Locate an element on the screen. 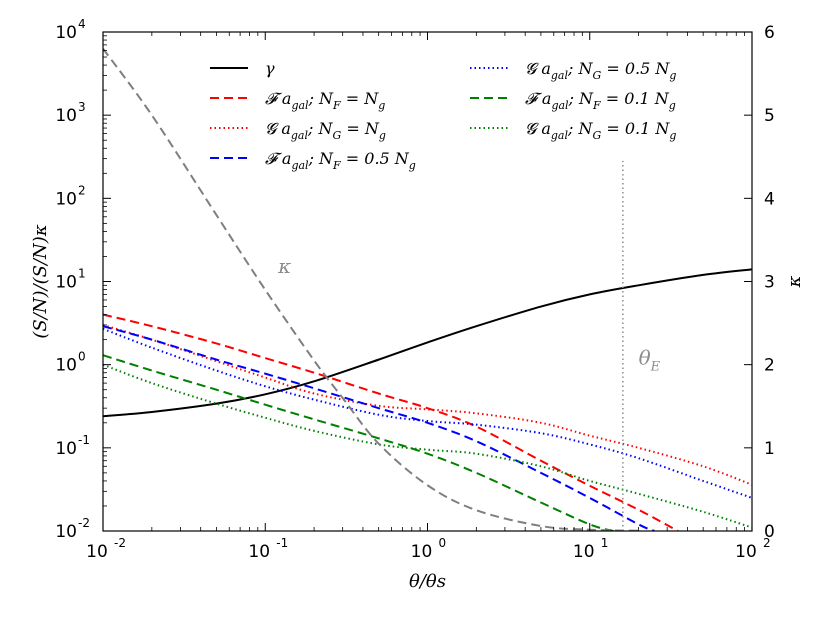  legend-label-G_Ng: 𝓖 agal; NG = Ng is located at coordinates (325, 130).